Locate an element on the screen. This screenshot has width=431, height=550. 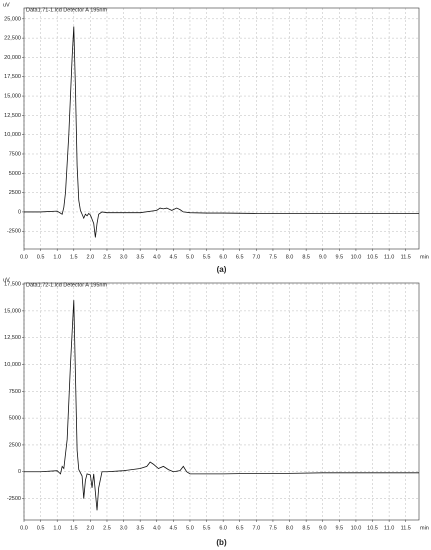
y-tick-label: 25,000 is located at coordinates (12, 19).